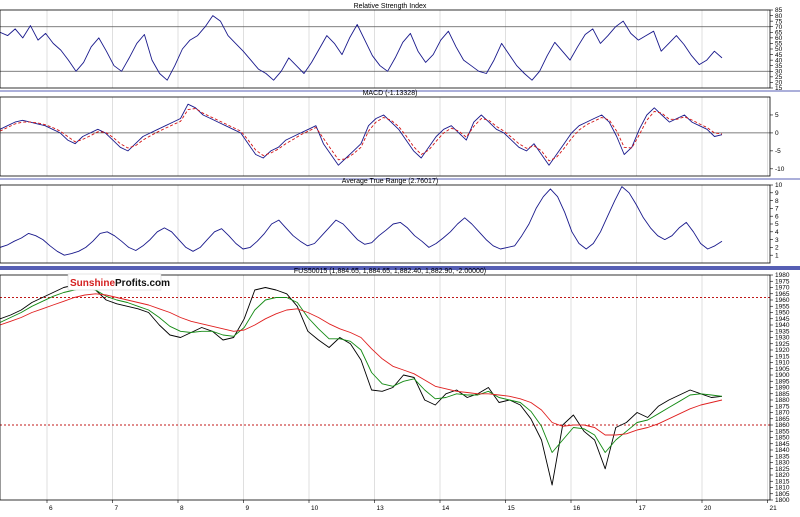 The height and width of the screenshot is (517, 800). Describe the element at coordinates (779, 83) in the screenshot. I see `y-tick-label: 20` at that location.